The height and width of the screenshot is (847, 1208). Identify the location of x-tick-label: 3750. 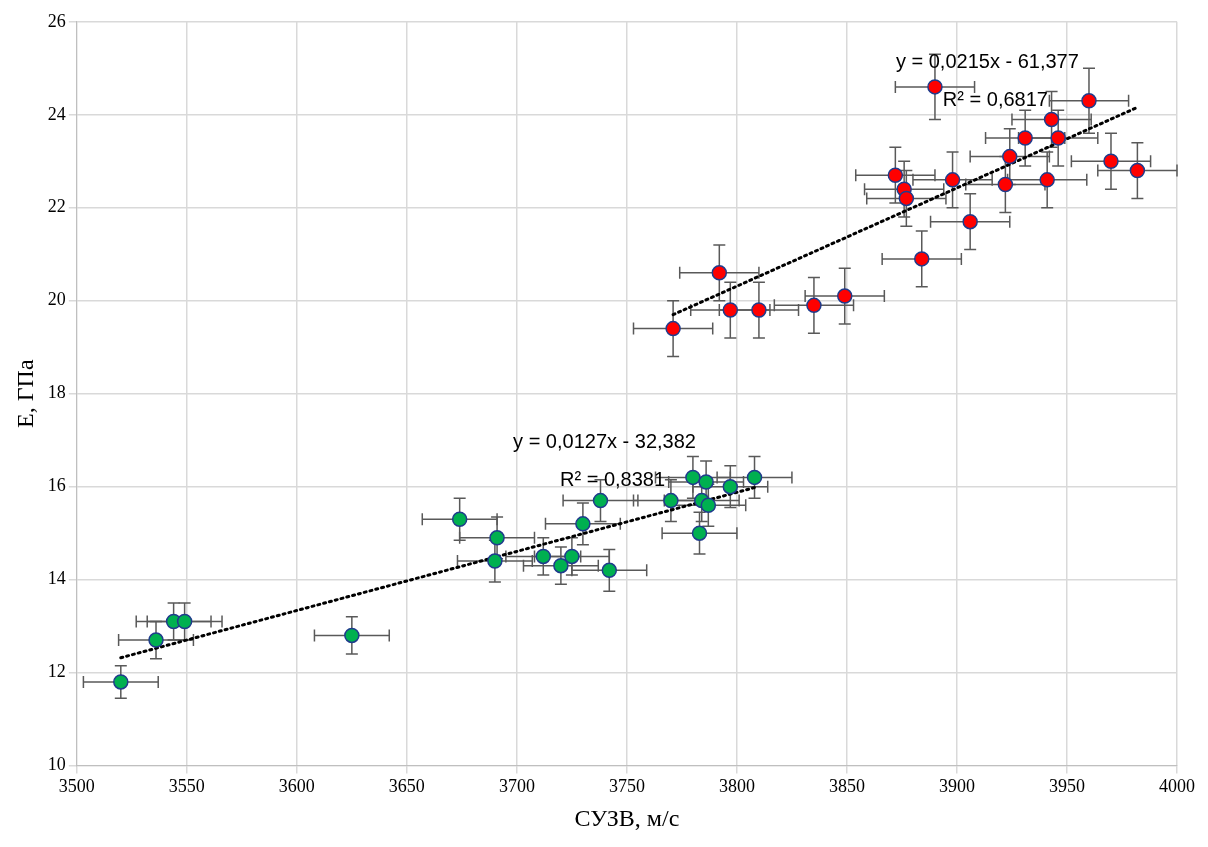
(626, 786).